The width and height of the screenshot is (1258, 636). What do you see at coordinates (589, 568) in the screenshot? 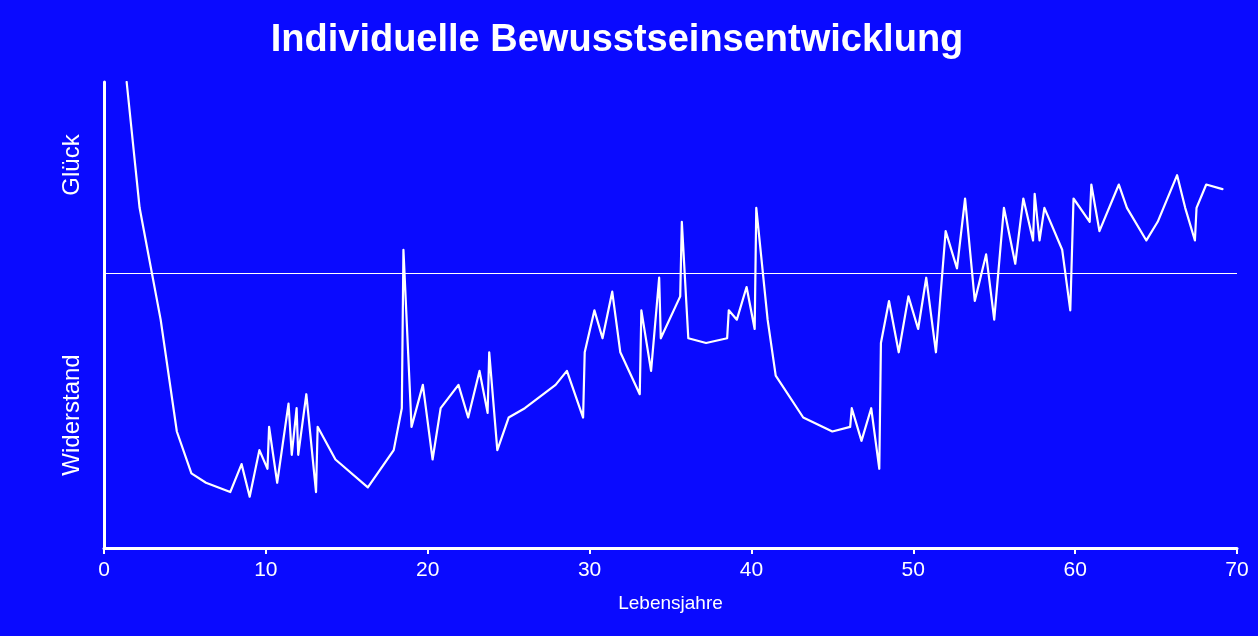
I see `x-tick-label: 30` at bounding box center [589, 568].